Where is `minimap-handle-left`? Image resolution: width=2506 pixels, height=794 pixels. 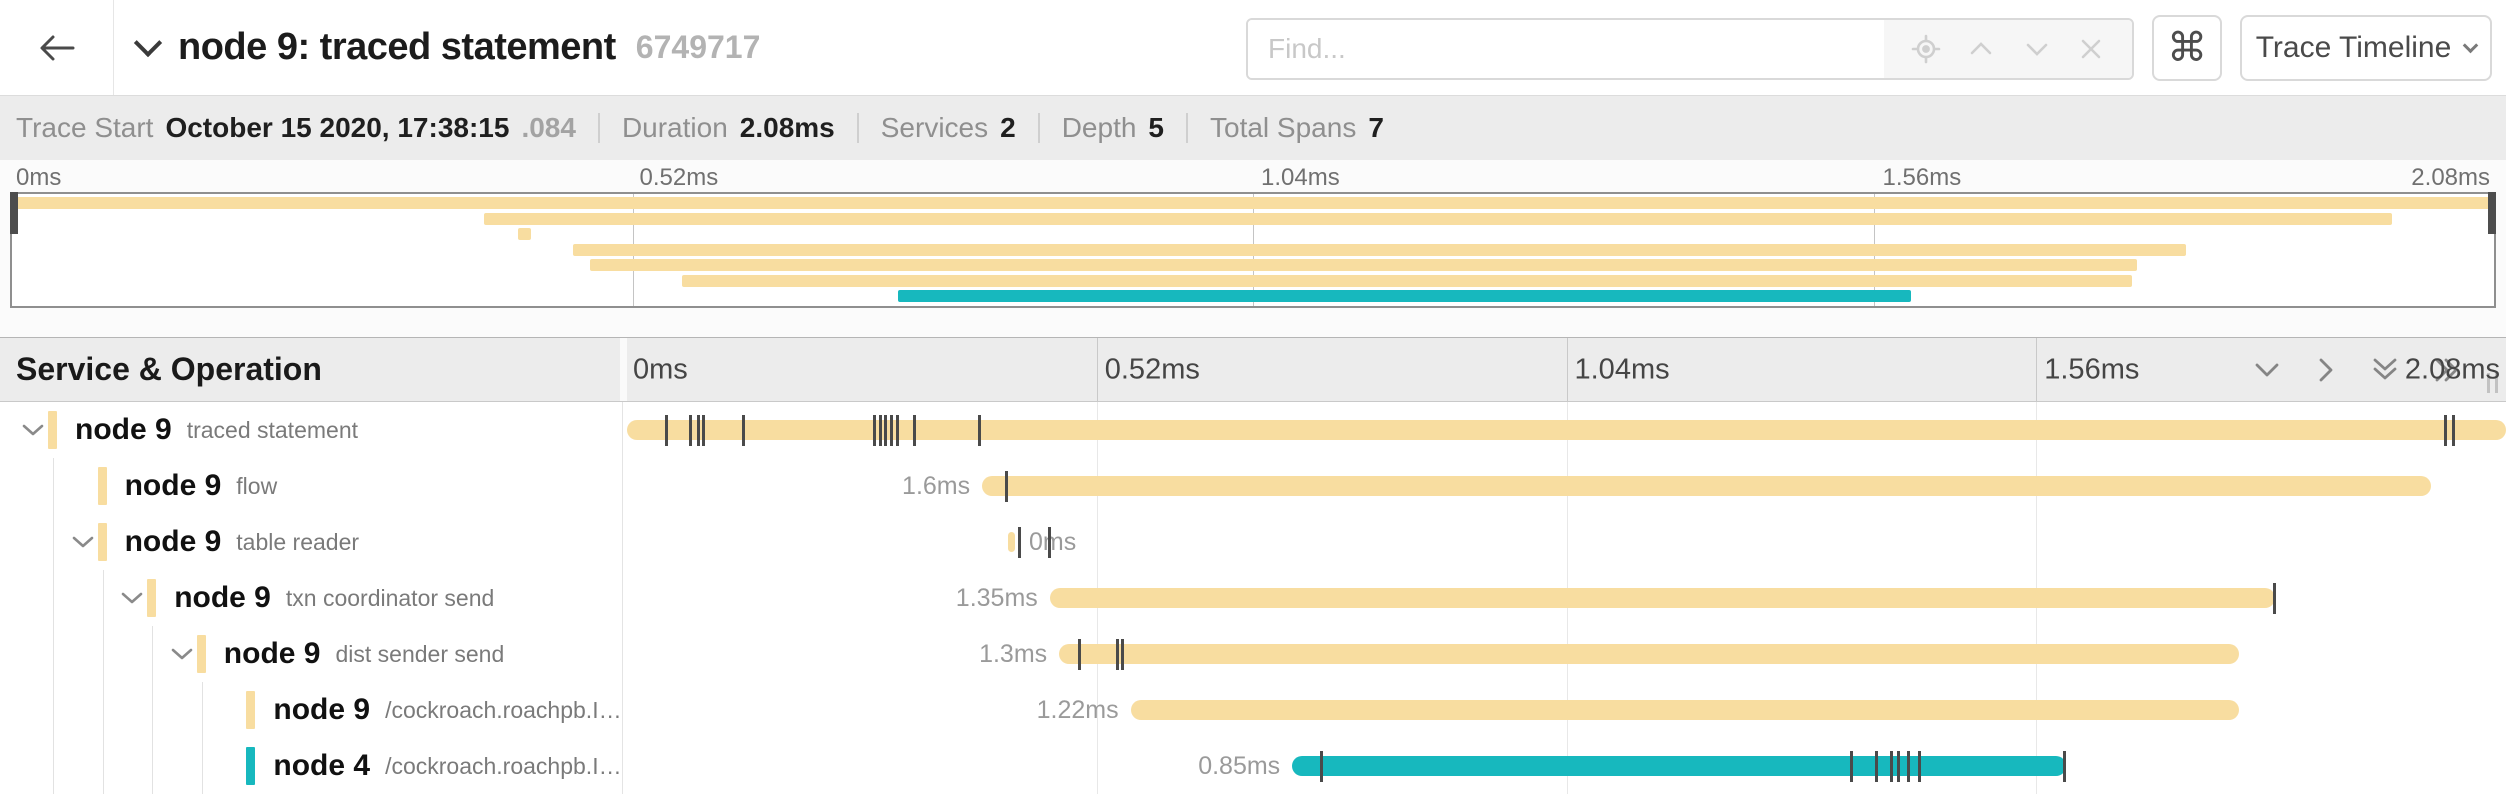 minimap-handle-left is located at coordinates (14, 213).